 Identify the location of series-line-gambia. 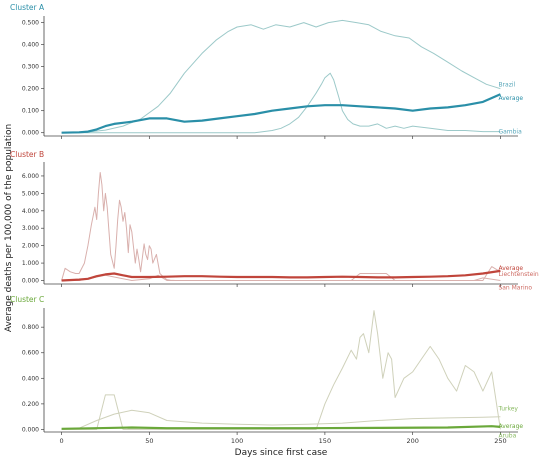
(281, 103).